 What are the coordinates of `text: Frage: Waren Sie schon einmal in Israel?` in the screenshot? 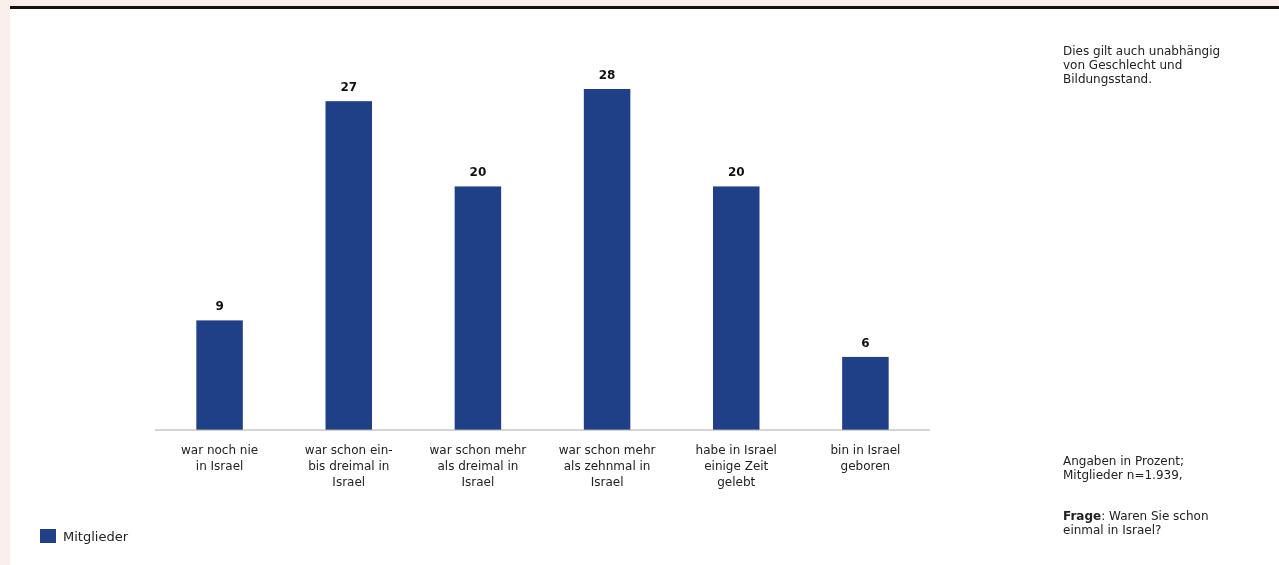 It's located at (1136, 523).